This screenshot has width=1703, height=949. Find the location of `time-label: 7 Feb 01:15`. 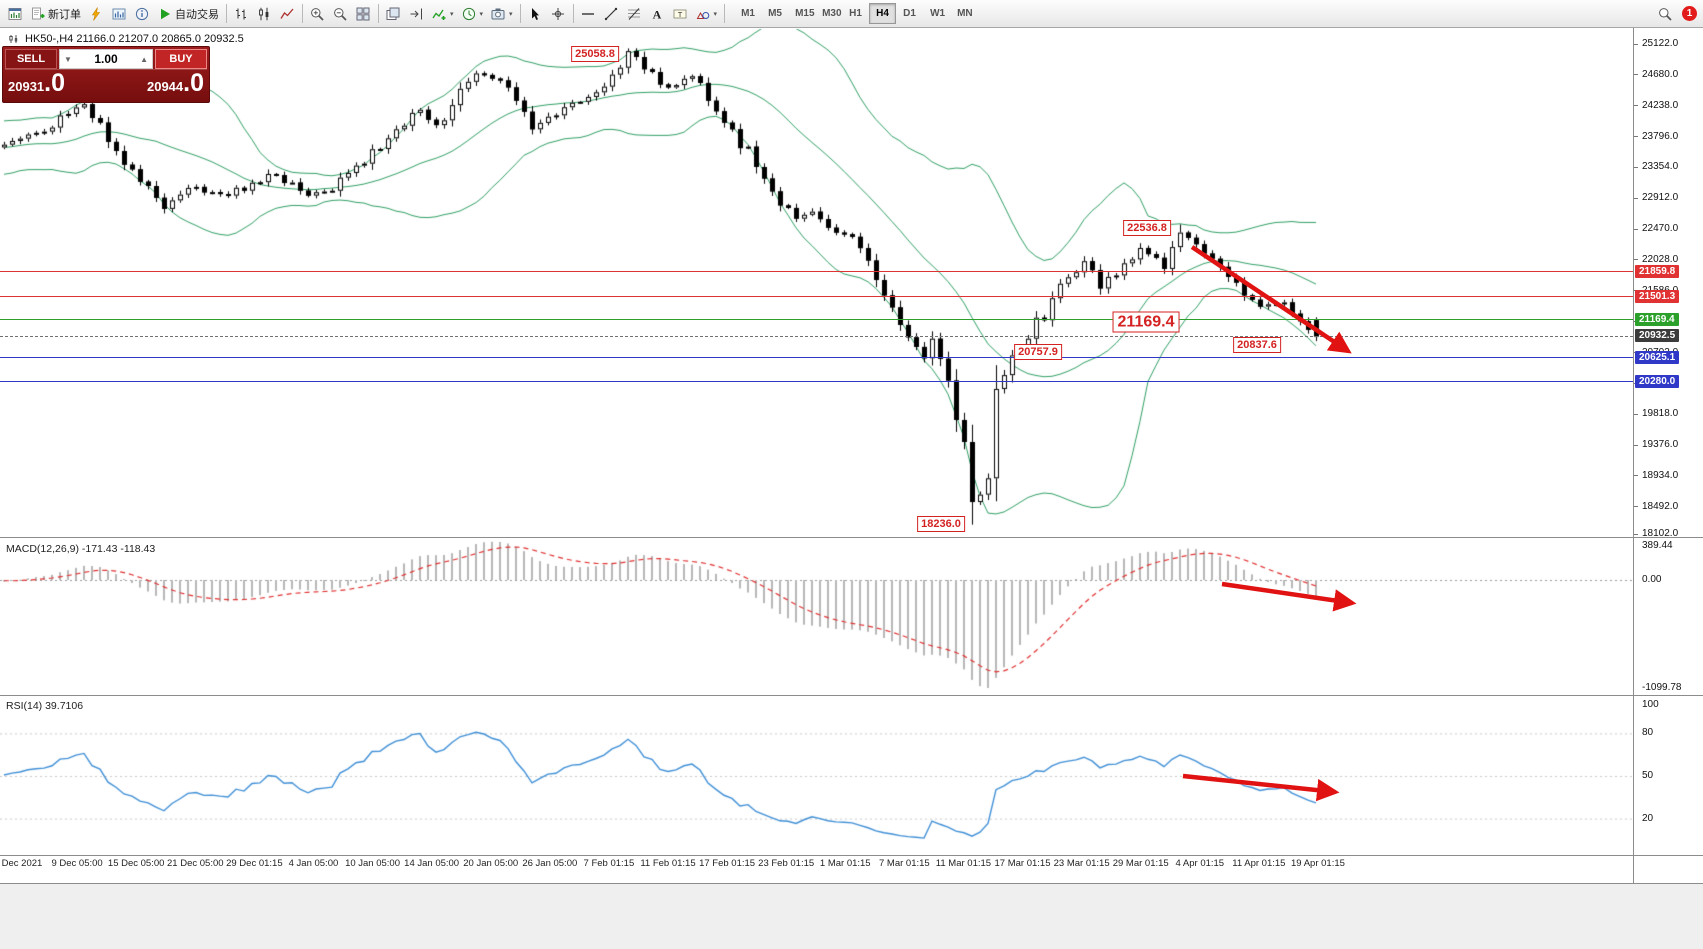

time-label: 7 Feb 01:15 is located at coordinates (609, 863).